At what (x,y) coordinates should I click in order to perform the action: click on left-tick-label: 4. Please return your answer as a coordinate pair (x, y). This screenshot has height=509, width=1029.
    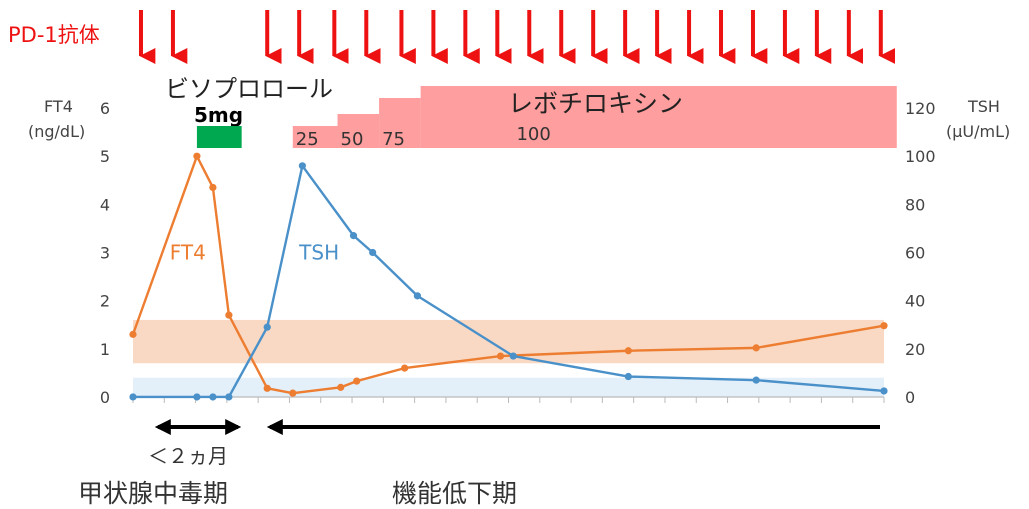
    Looking at the image, I should click on (105, 204).